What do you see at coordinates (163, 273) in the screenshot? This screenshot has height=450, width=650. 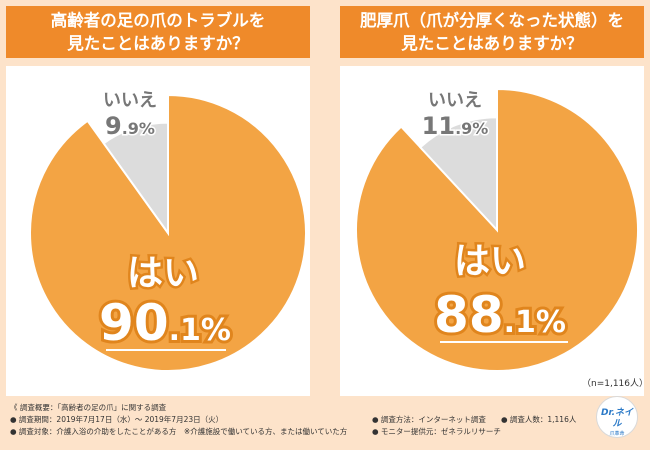 I see `yes-label-left: はい` at bounding box center [163, 273].